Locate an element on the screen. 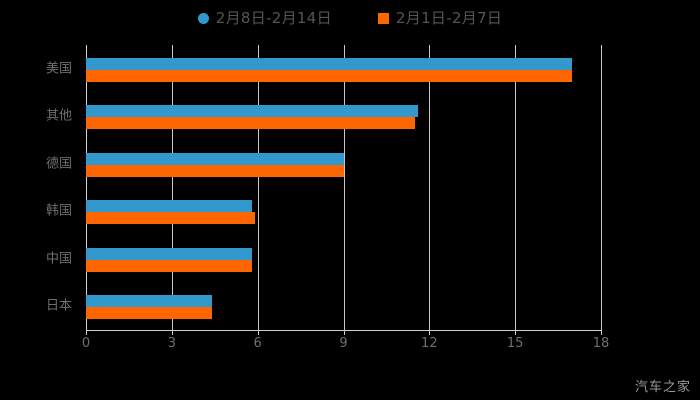 This screenshot has height=400, width=700. y-axis-label-德国: 德国 is located at coordinates (58, 164).